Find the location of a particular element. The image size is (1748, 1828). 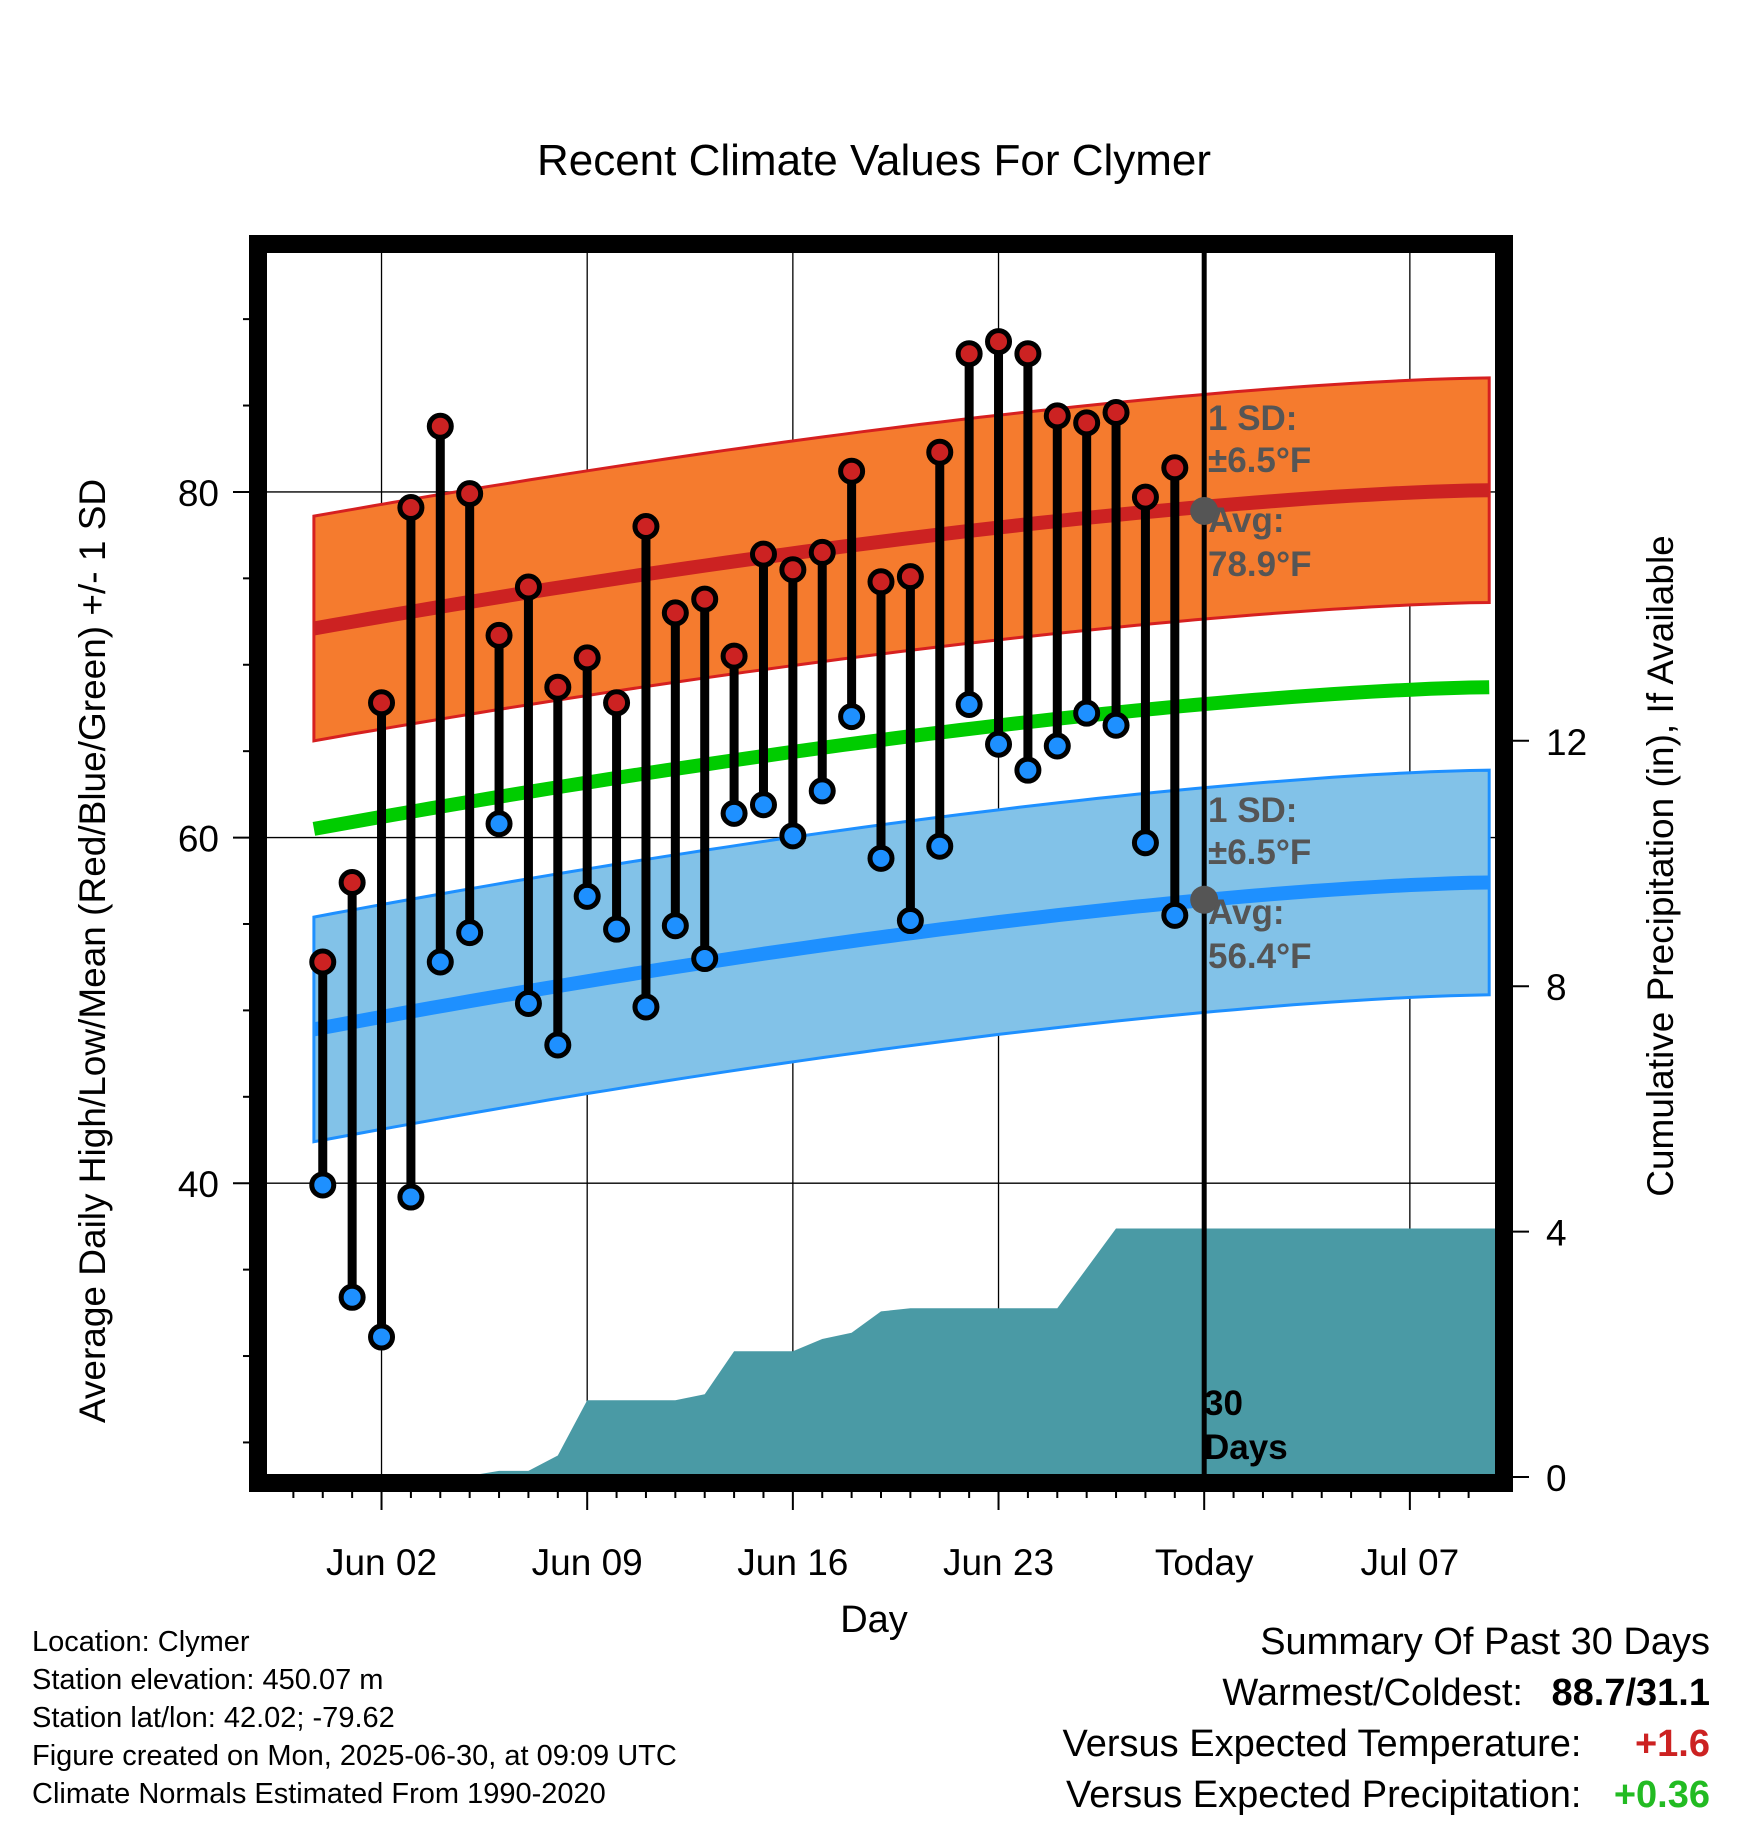

precip-area-fill is located at coordinates (881, 1352).